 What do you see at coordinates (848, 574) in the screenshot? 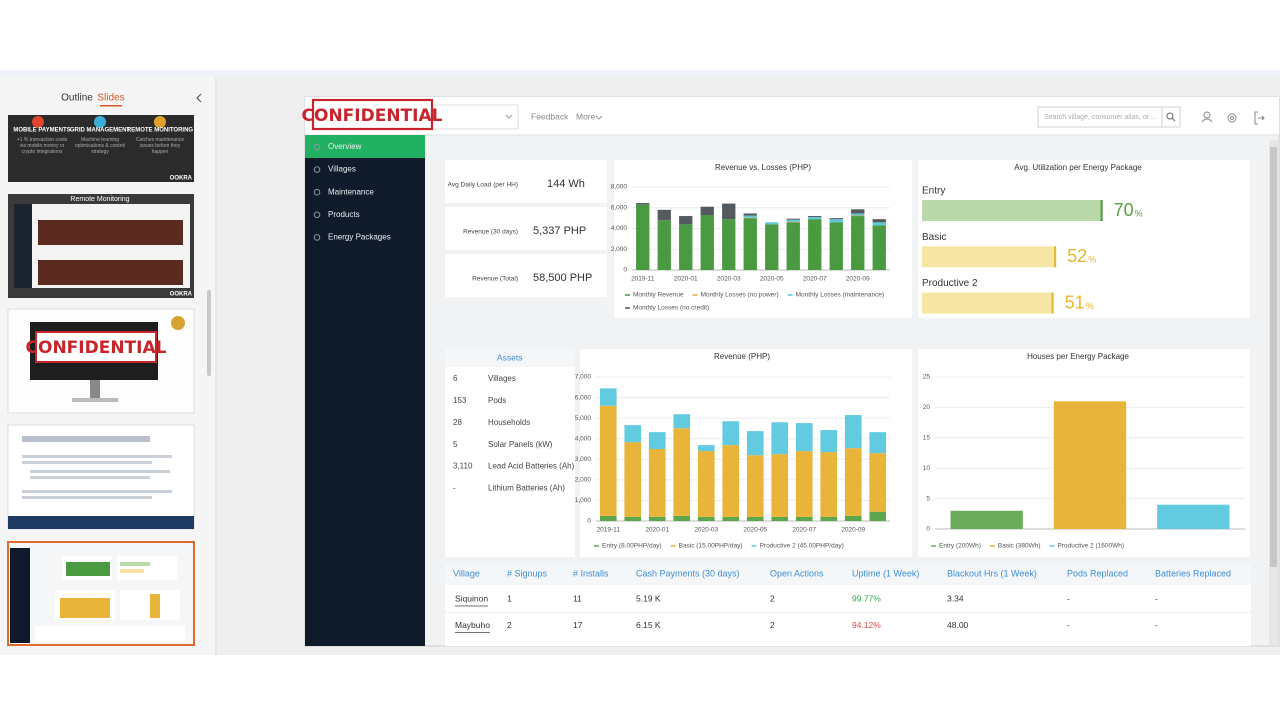
I see `table-header` at bounding box center [848, 574].